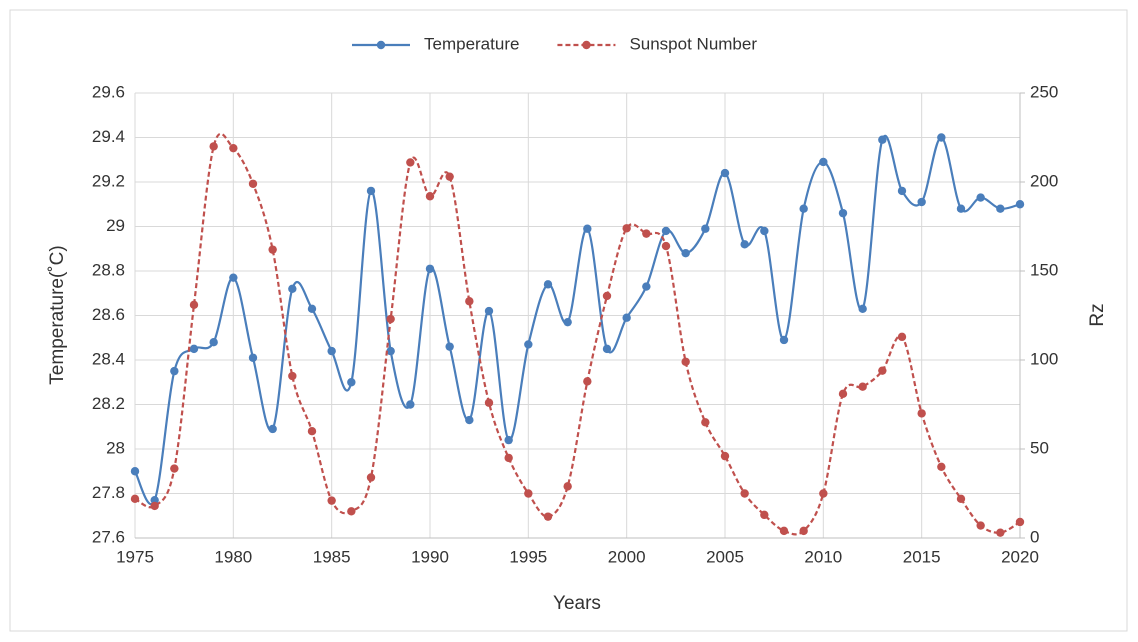 The height and width of the screenshot is (642, 1138). Describe the element at coordinates (1097, 314) in the screenshot. I see `y2-axis-title: Rz` at that location.